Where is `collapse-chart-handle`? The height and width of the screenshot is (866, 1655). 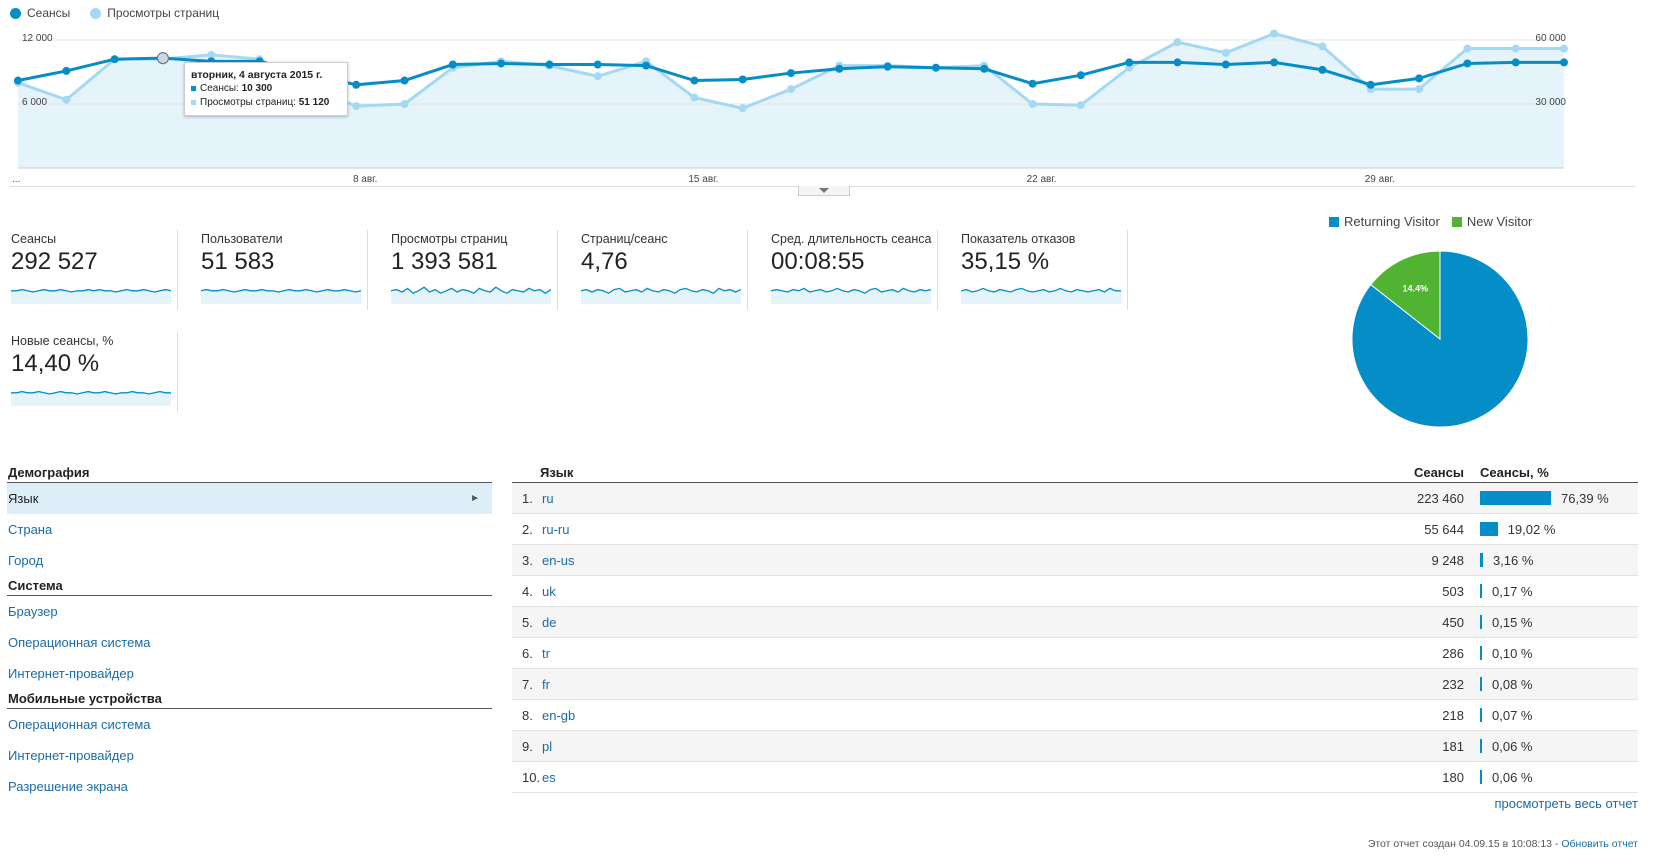 collapse-chart-handle is located at coordinates (824, 191).